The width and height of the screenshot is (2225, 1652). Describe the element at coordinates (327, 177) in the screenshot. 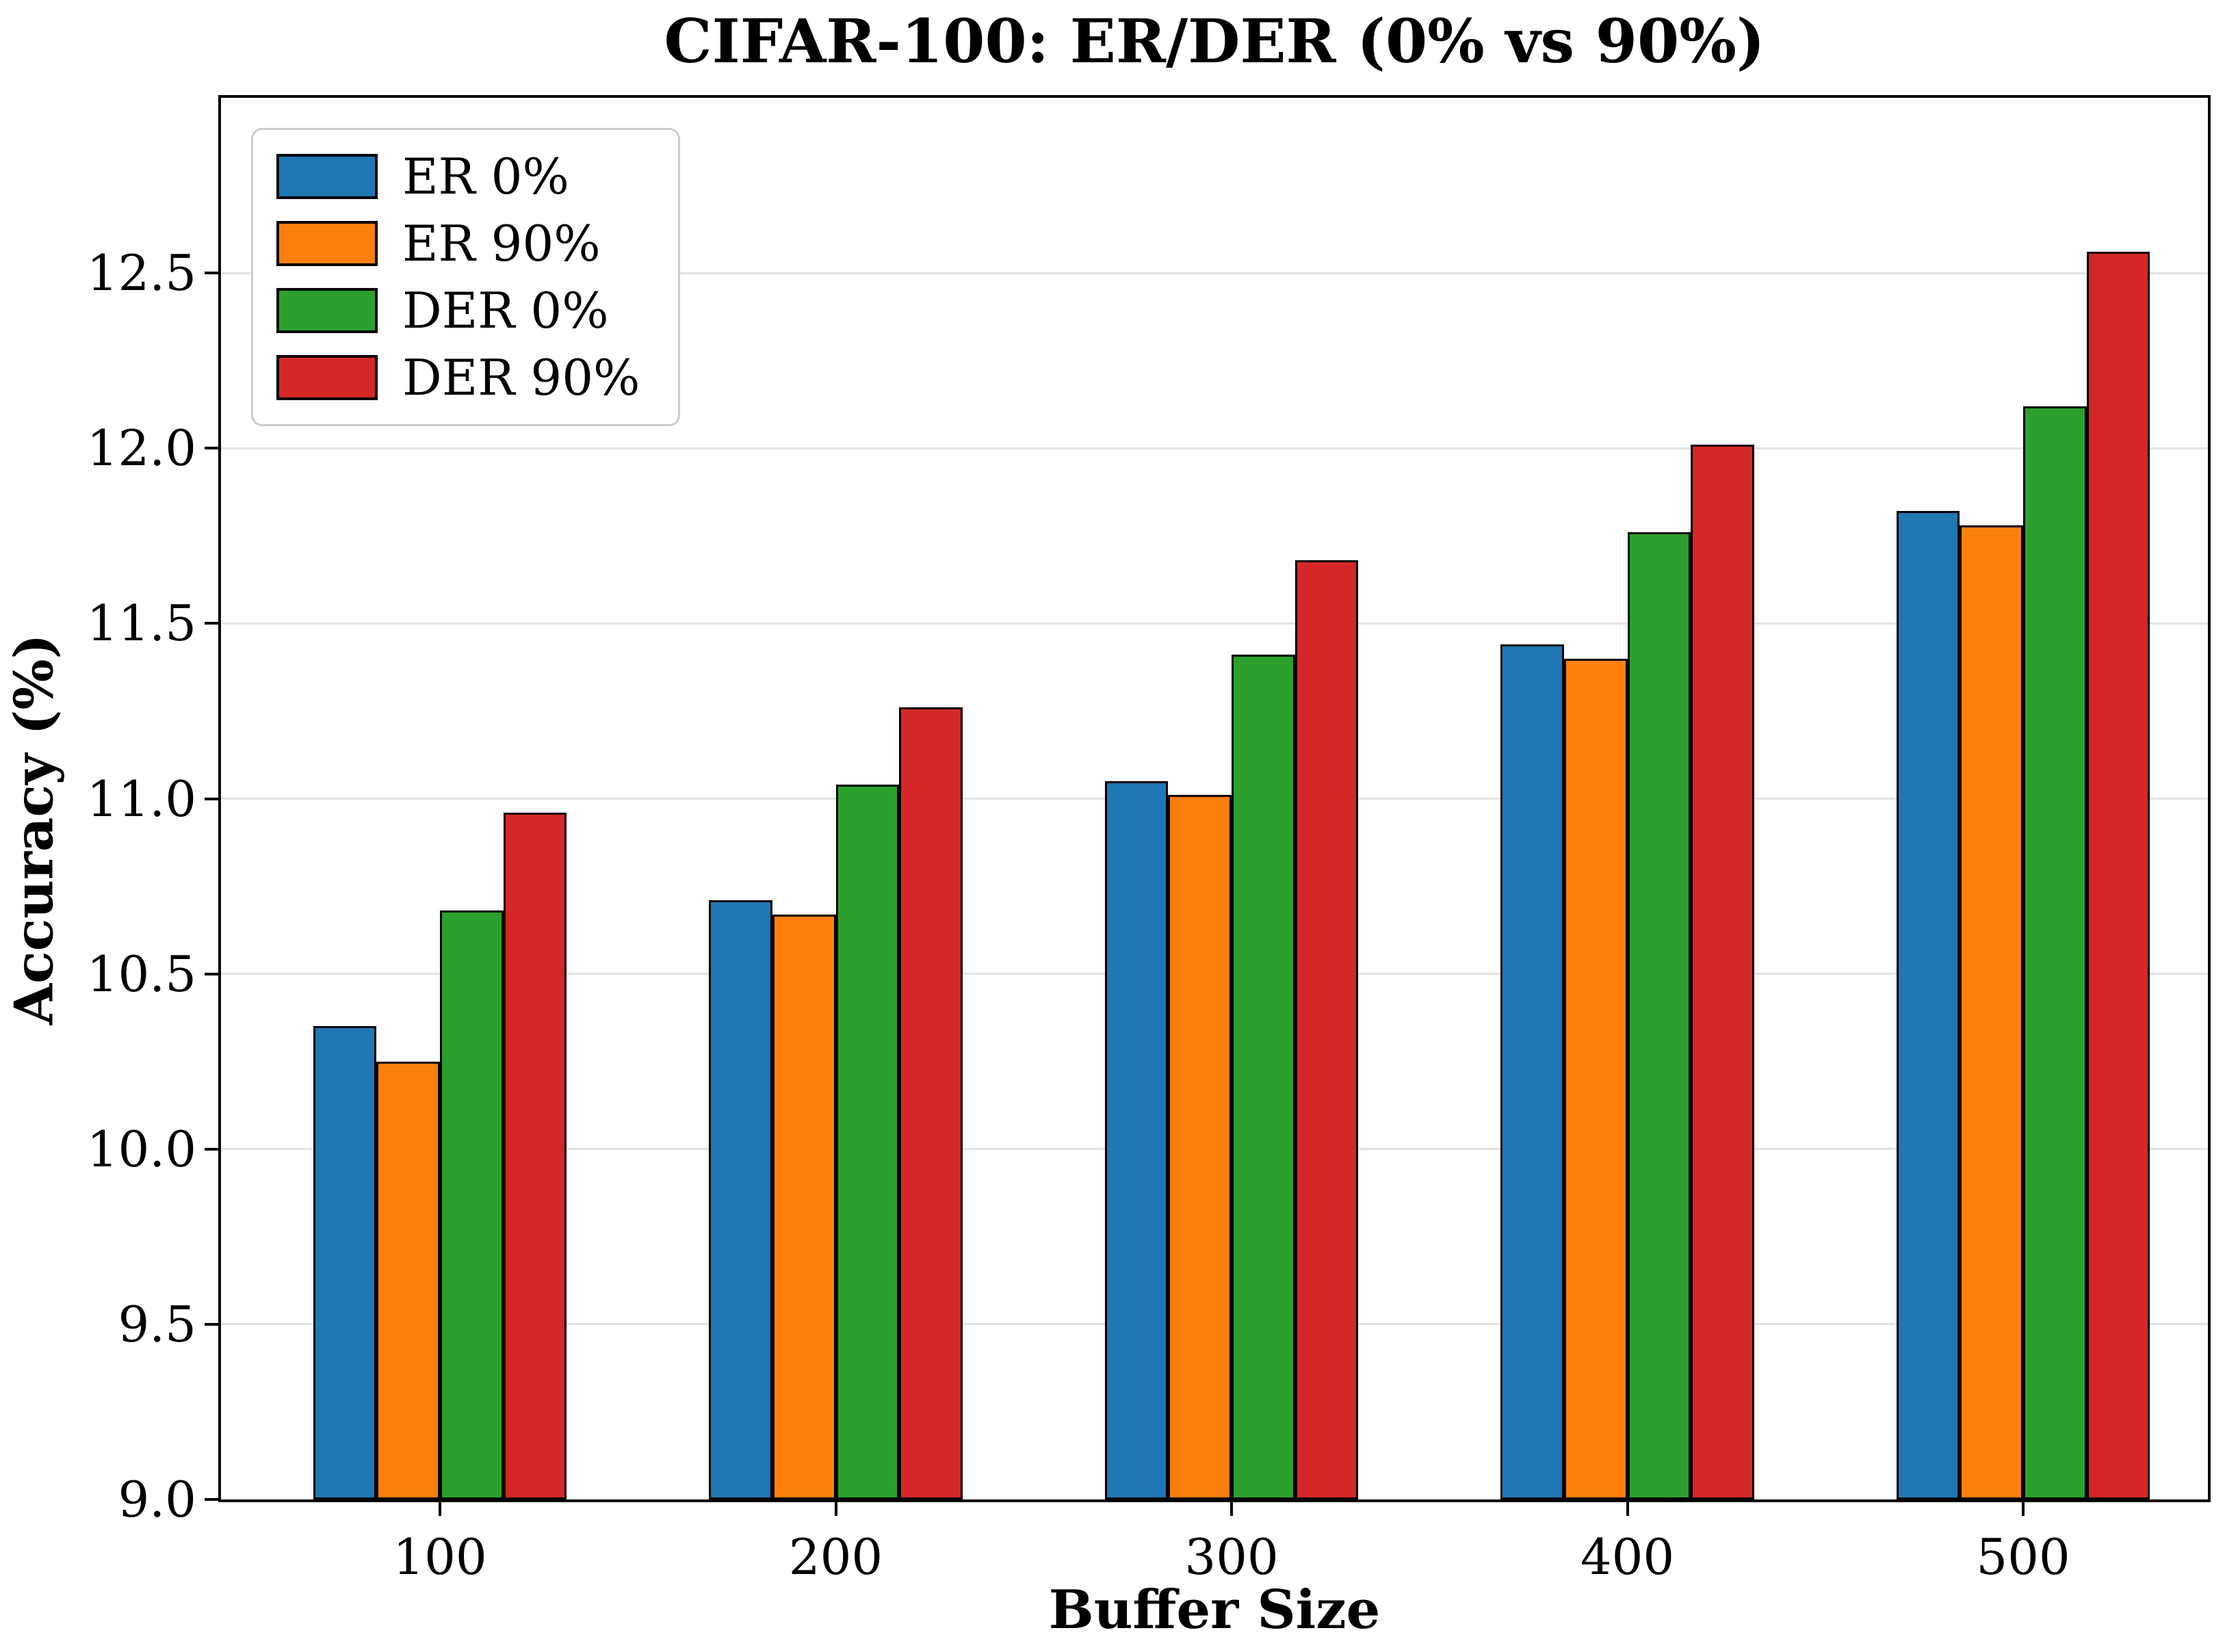

I see `legend-swatch-er-0pct` at that location.